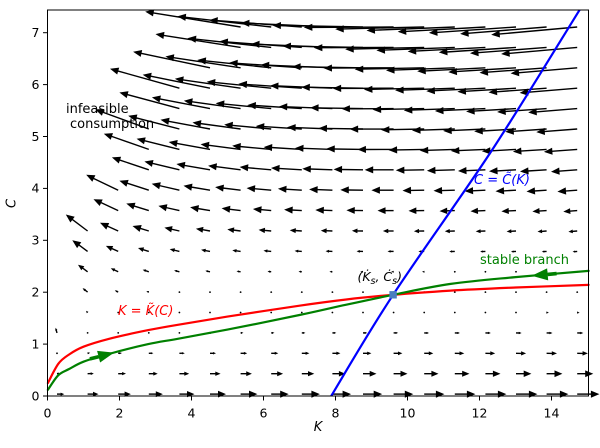  Describe the element at coordinates (120, 413) in the screenshot. I see `x-tick-label: 2` at that location.